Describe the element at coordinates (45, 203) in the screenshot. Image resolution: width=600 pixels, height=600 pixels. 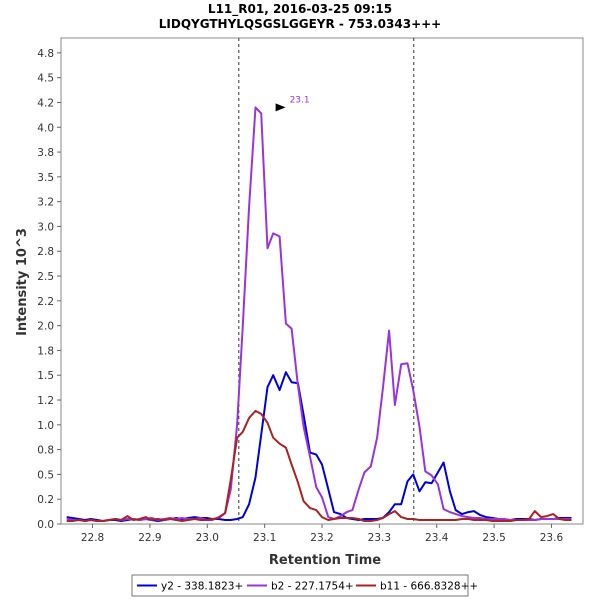
I see `y-tick-label: 3.2` at that location.